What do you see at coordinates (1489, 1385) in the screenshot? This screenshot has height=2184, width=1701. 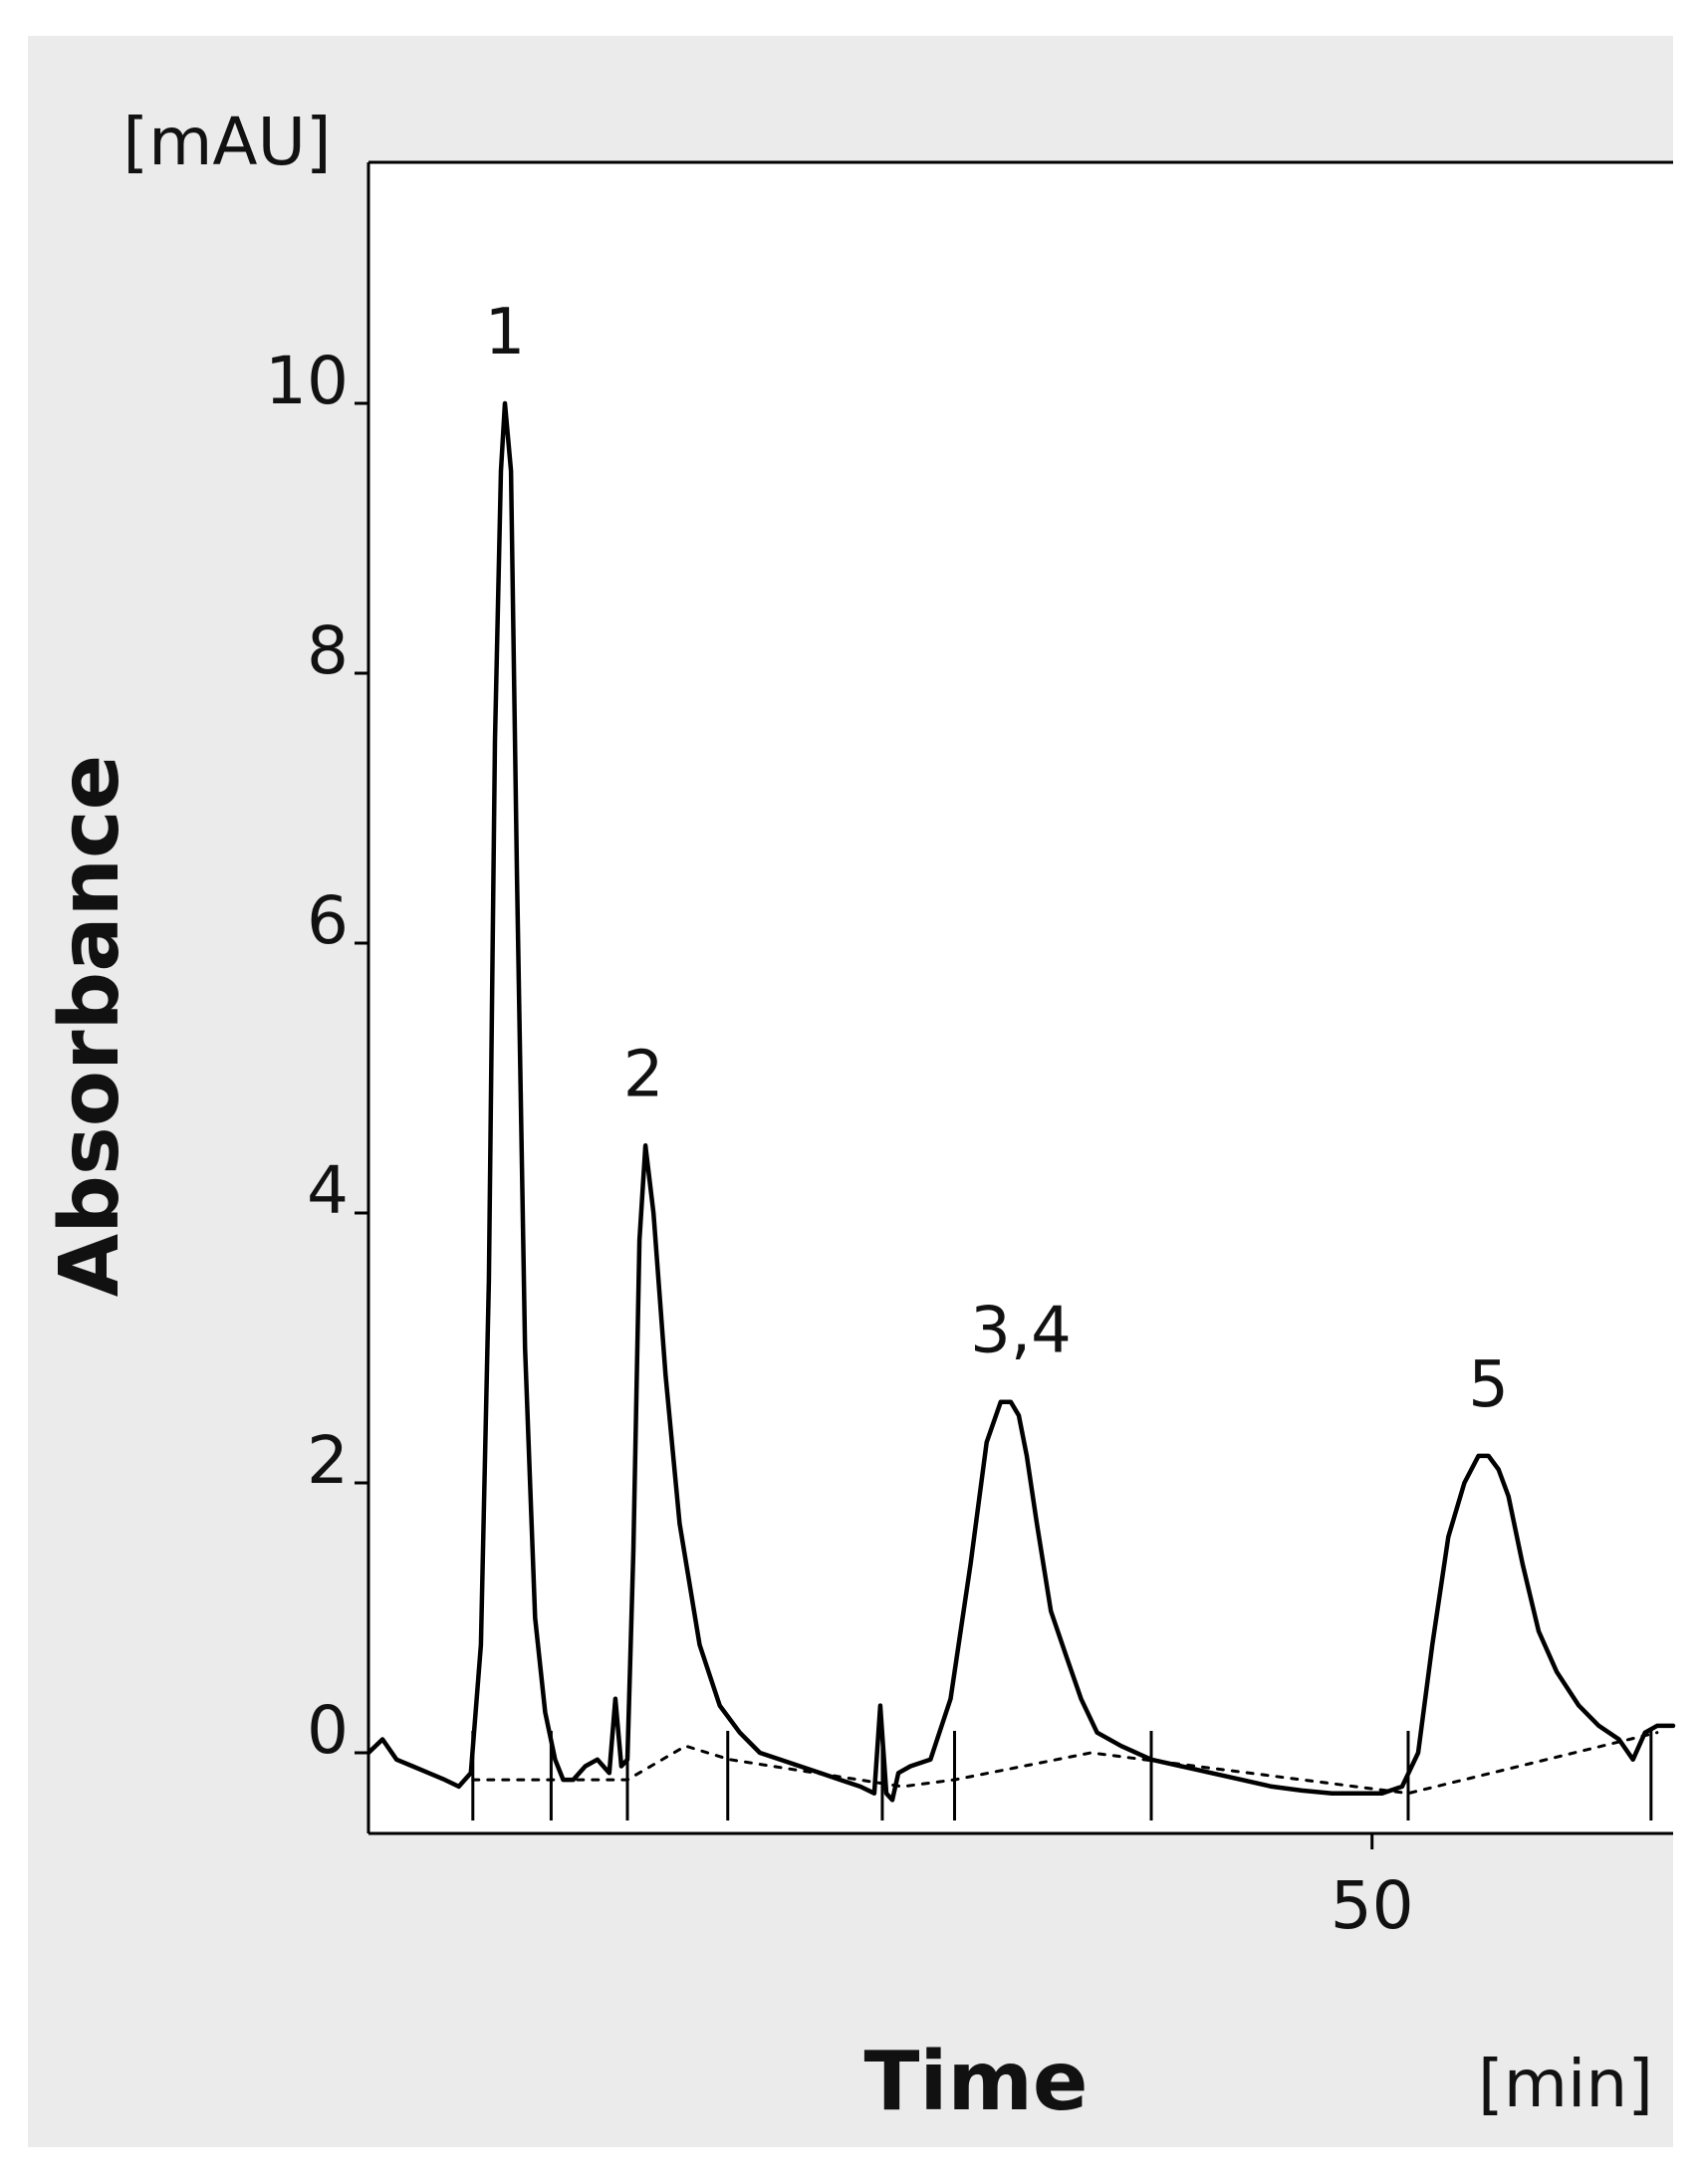 I see `peak-label-4: 5` at bounding box center [1489, 1385].